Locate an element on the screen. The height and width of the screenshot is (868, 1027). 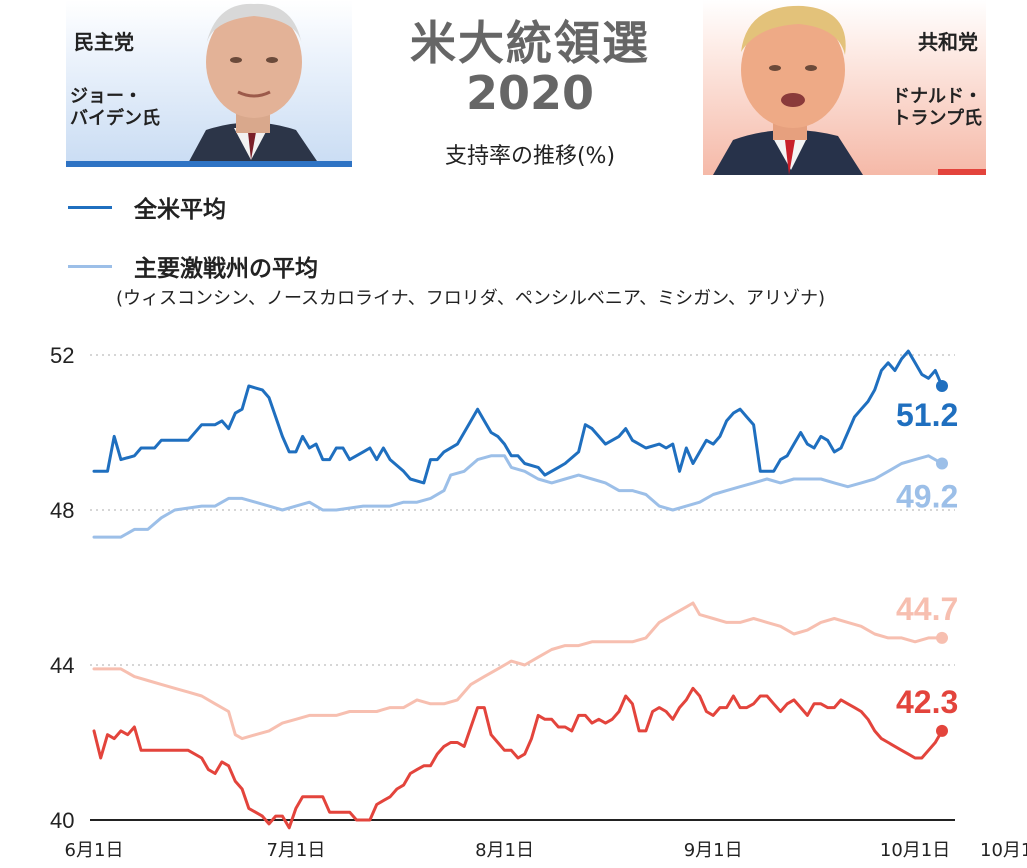
legend-battleground-label: 主要激戦州の平均 is located at coordinates (226, 269).